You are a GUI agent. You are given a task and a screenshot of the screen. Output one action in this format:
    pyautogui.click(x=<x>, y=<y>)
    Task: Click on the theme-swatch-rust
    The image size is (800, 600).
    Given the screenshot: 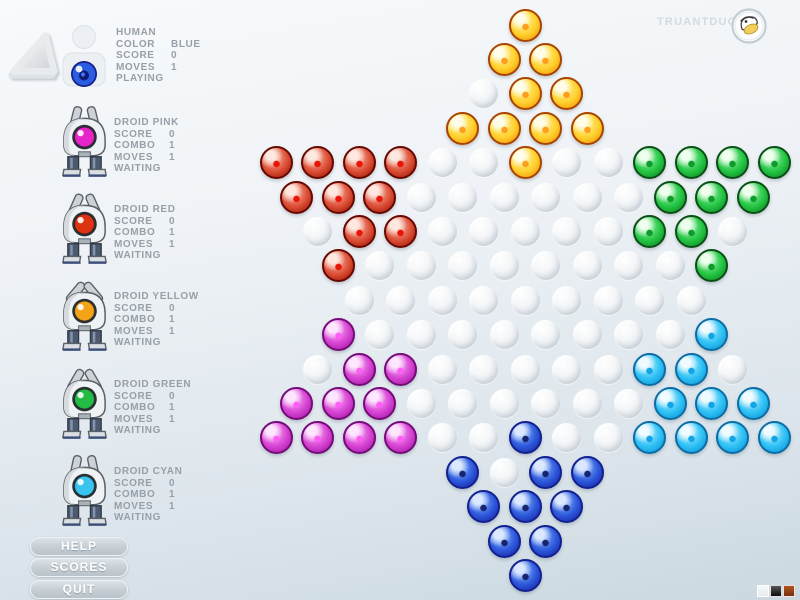 What is the action you would take?
    pyautogui.click(x=789, y=591)
    